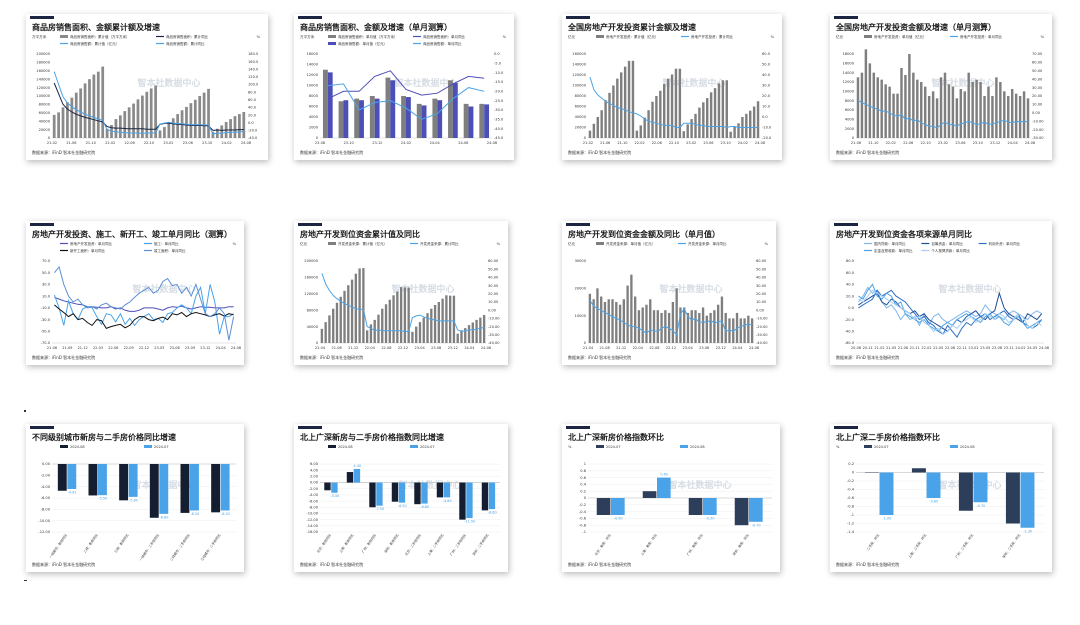 This screenshot has height=625, width=1080. What do you see at coordinates (621, 348) in the screenshot?
I see `x-tick-label: 21-12` at bounding box center [621, 348].